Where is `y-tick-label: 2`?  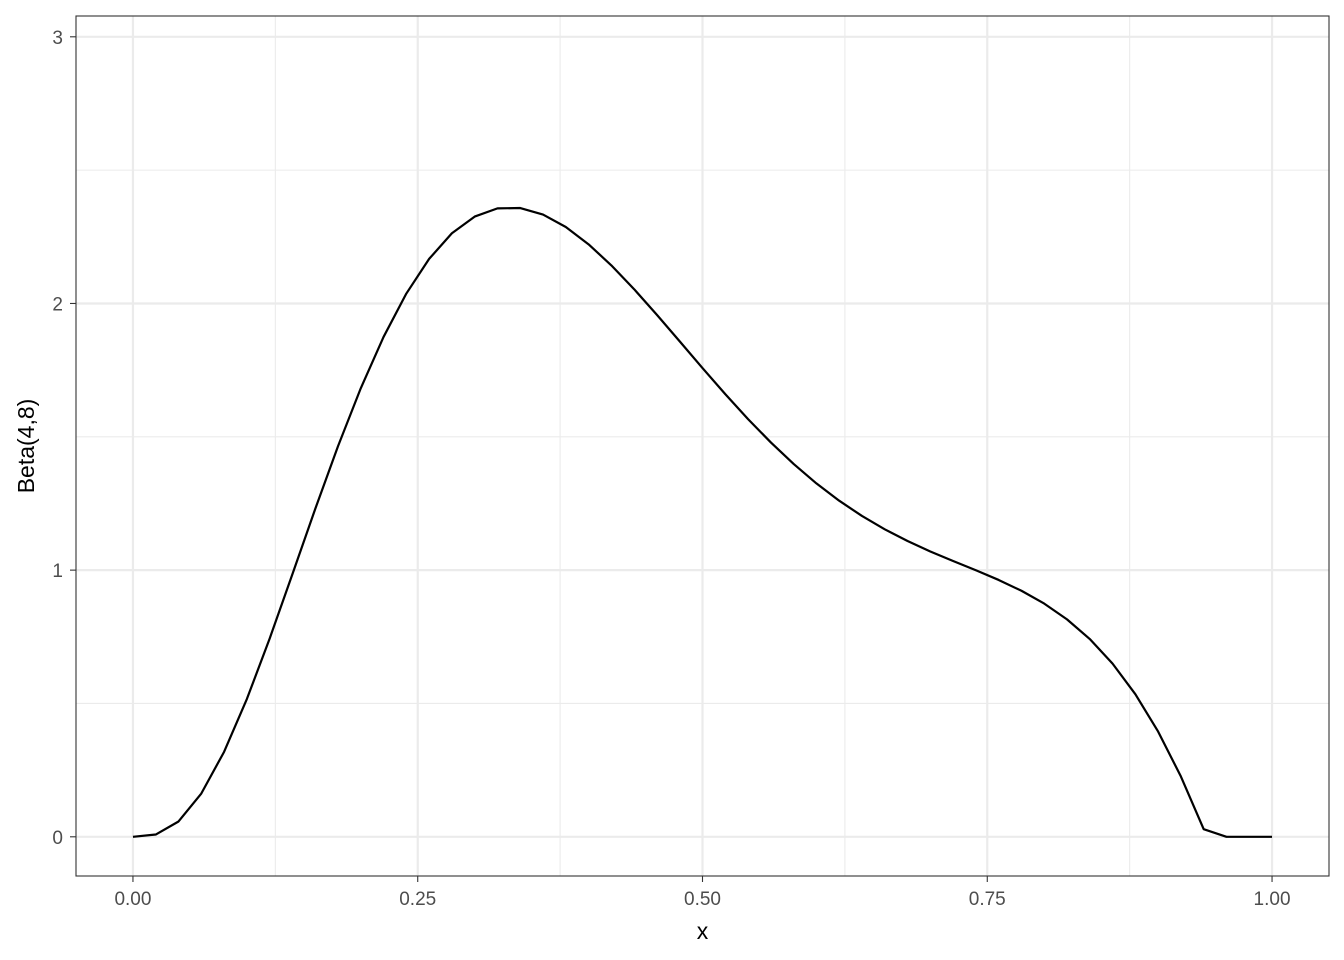 y-tick-label: 2 is located at coordinates (57, 304).